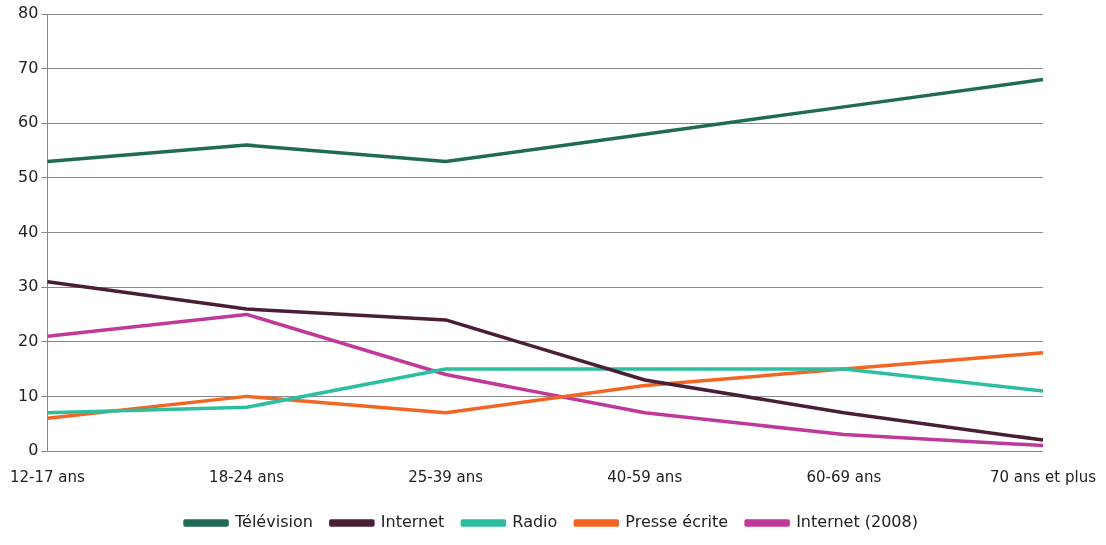 Image resolution: width=1106 pixels, height=545 pixels. Describe the element at coordinates (28, 122) in the screenshot. I see `y-tick-label: 60` at that location.